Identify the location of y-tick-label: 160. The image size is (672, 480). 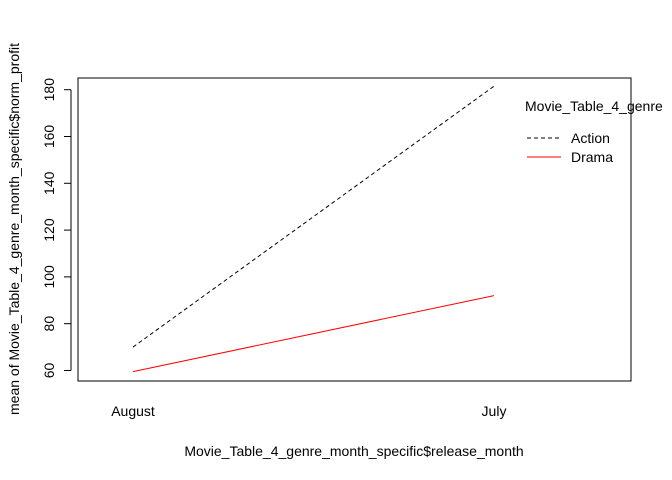
(49, 137).